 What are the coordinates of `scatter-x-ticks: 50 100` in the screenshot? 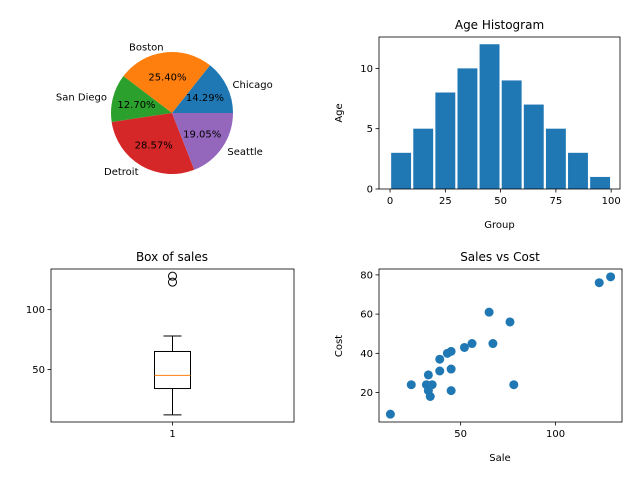 It's located at (509, 431).